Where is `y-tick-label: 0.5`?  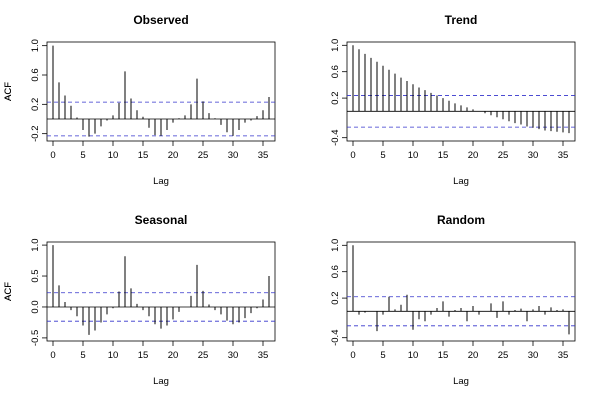 y-tick-label: 0.5 is located at coordinates (35, 275).